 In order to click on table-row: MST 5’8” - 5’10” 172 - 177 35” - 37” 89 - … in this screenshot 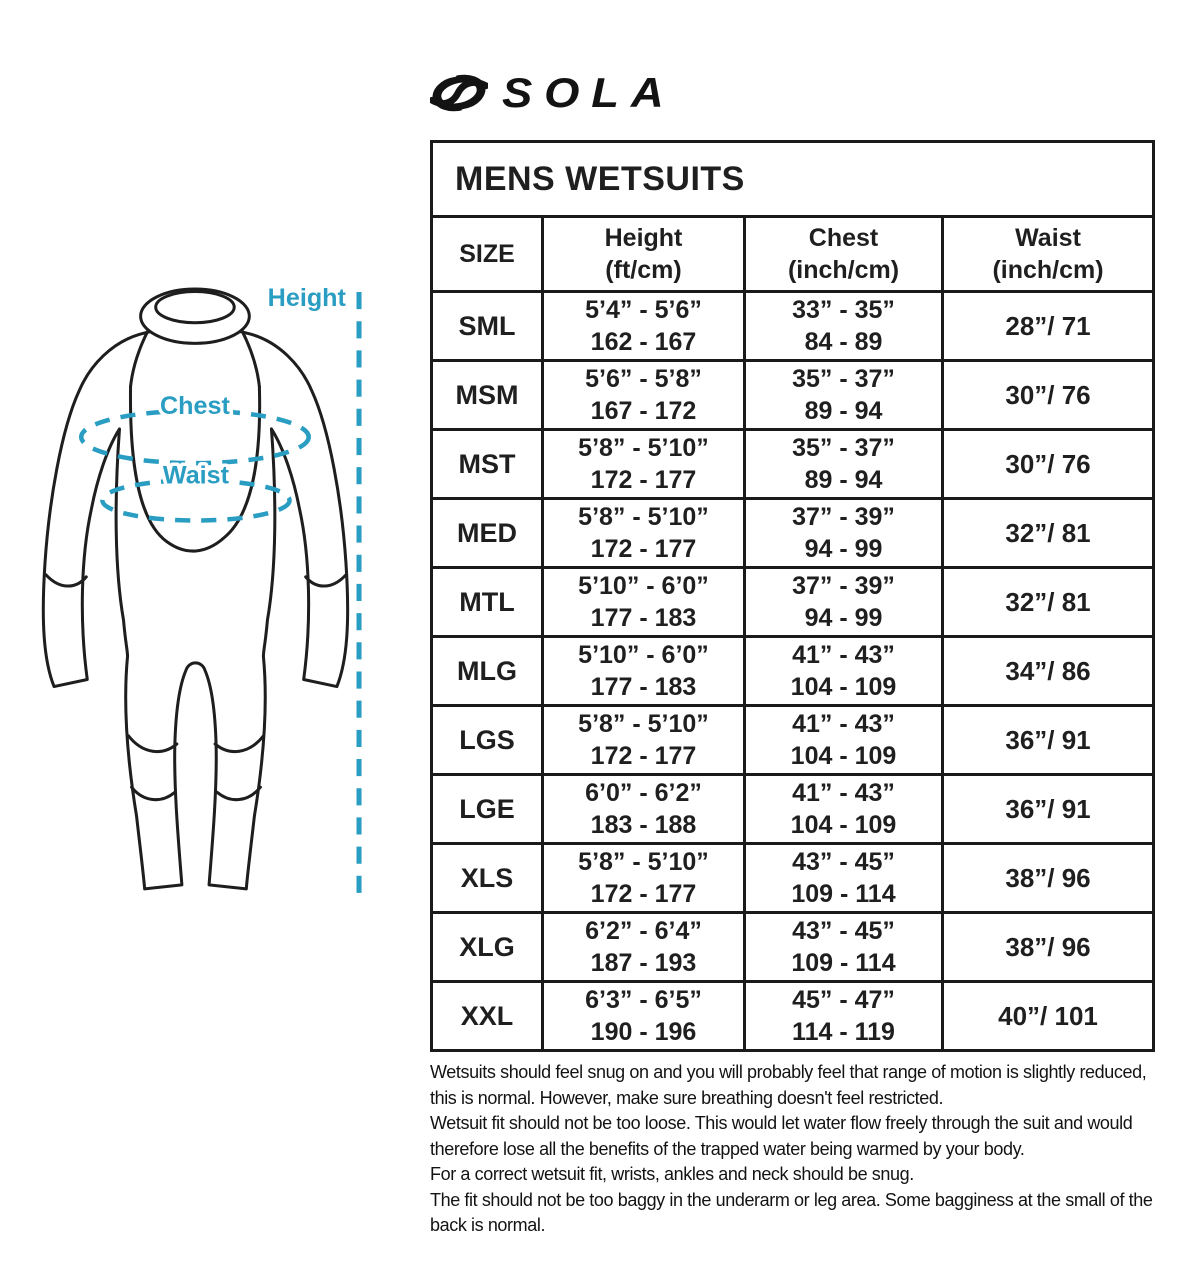, I will do `click(793, 464)`.